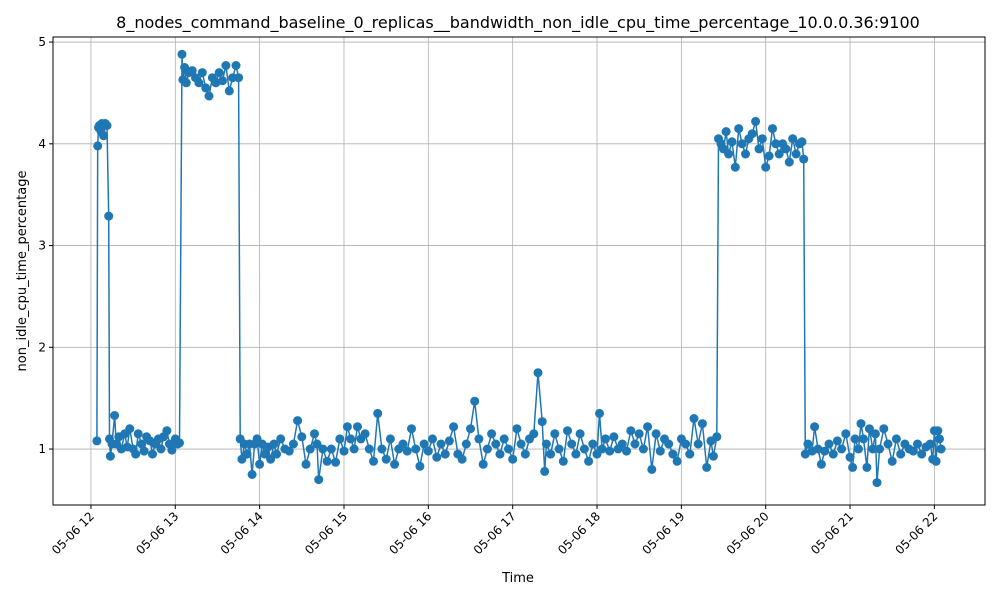  I want to click on x-tick-label: 05-06 20, so click(748, 533).